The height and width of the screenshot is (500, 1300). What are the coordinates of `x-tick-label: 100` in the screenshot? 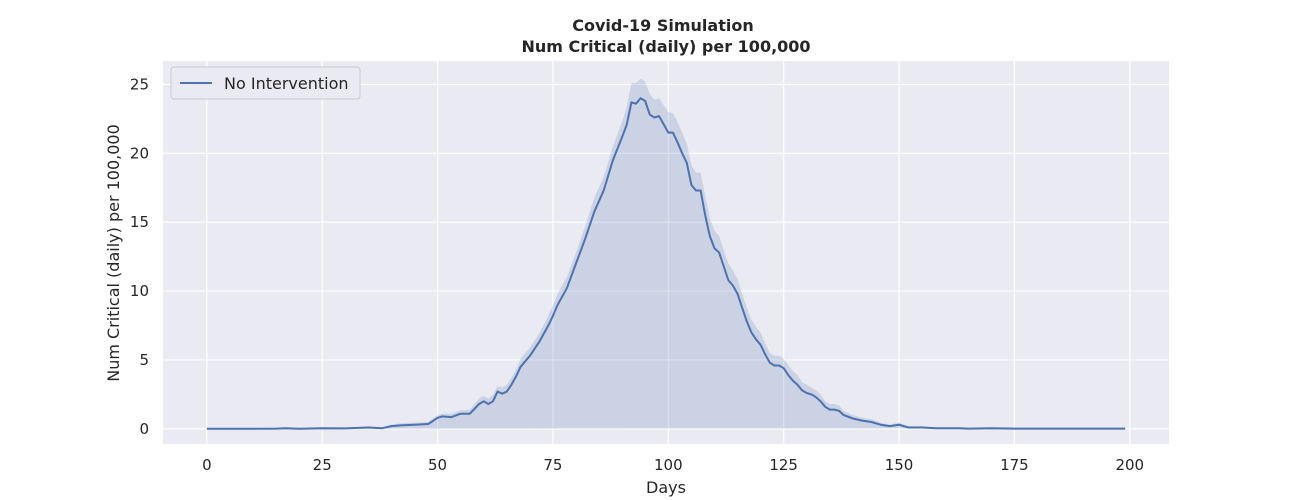 It's located at (668, 465).